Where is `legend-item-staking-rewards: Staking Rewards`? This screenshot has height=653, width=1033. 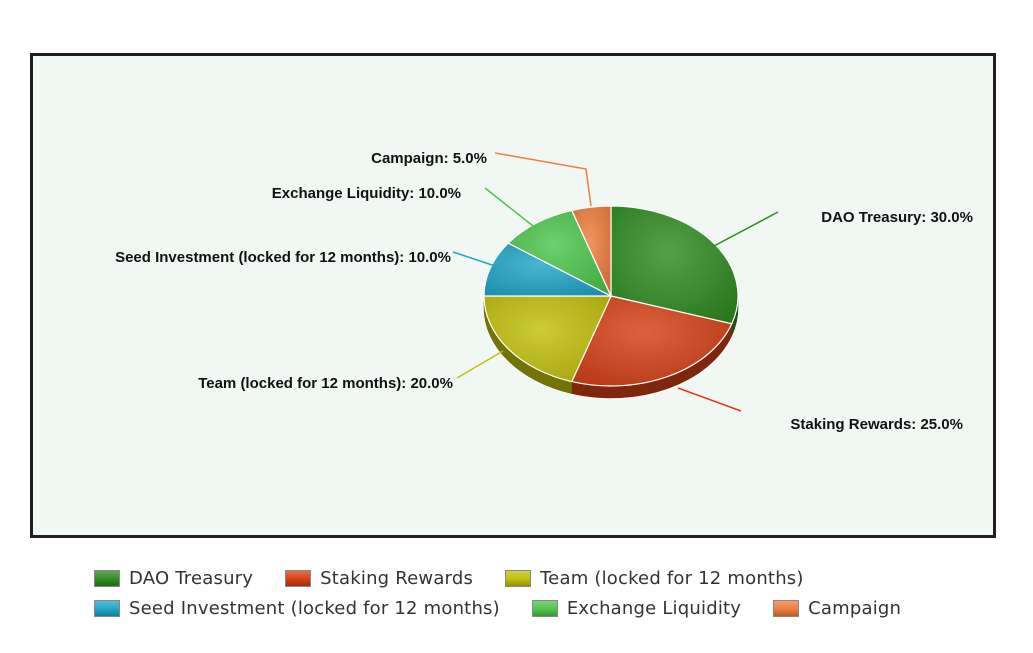 legend-item-staking-rewards: Staking Rewards is located at coordinates (379, 578).